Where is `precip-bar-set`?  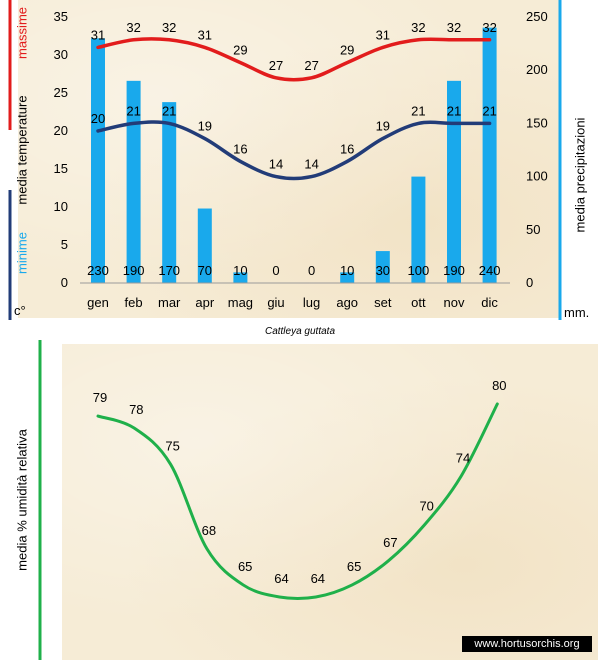
precip-bar-set is located at coordinates (382, 267).